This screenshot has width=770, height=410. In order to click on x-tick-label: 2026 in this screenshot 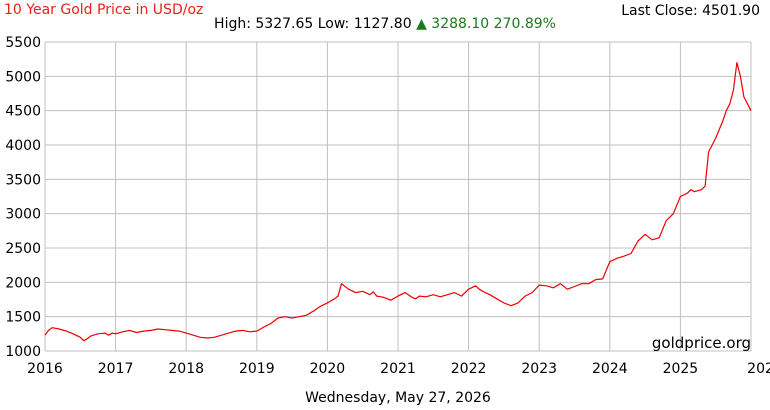, I will do `click(758, 369)`.